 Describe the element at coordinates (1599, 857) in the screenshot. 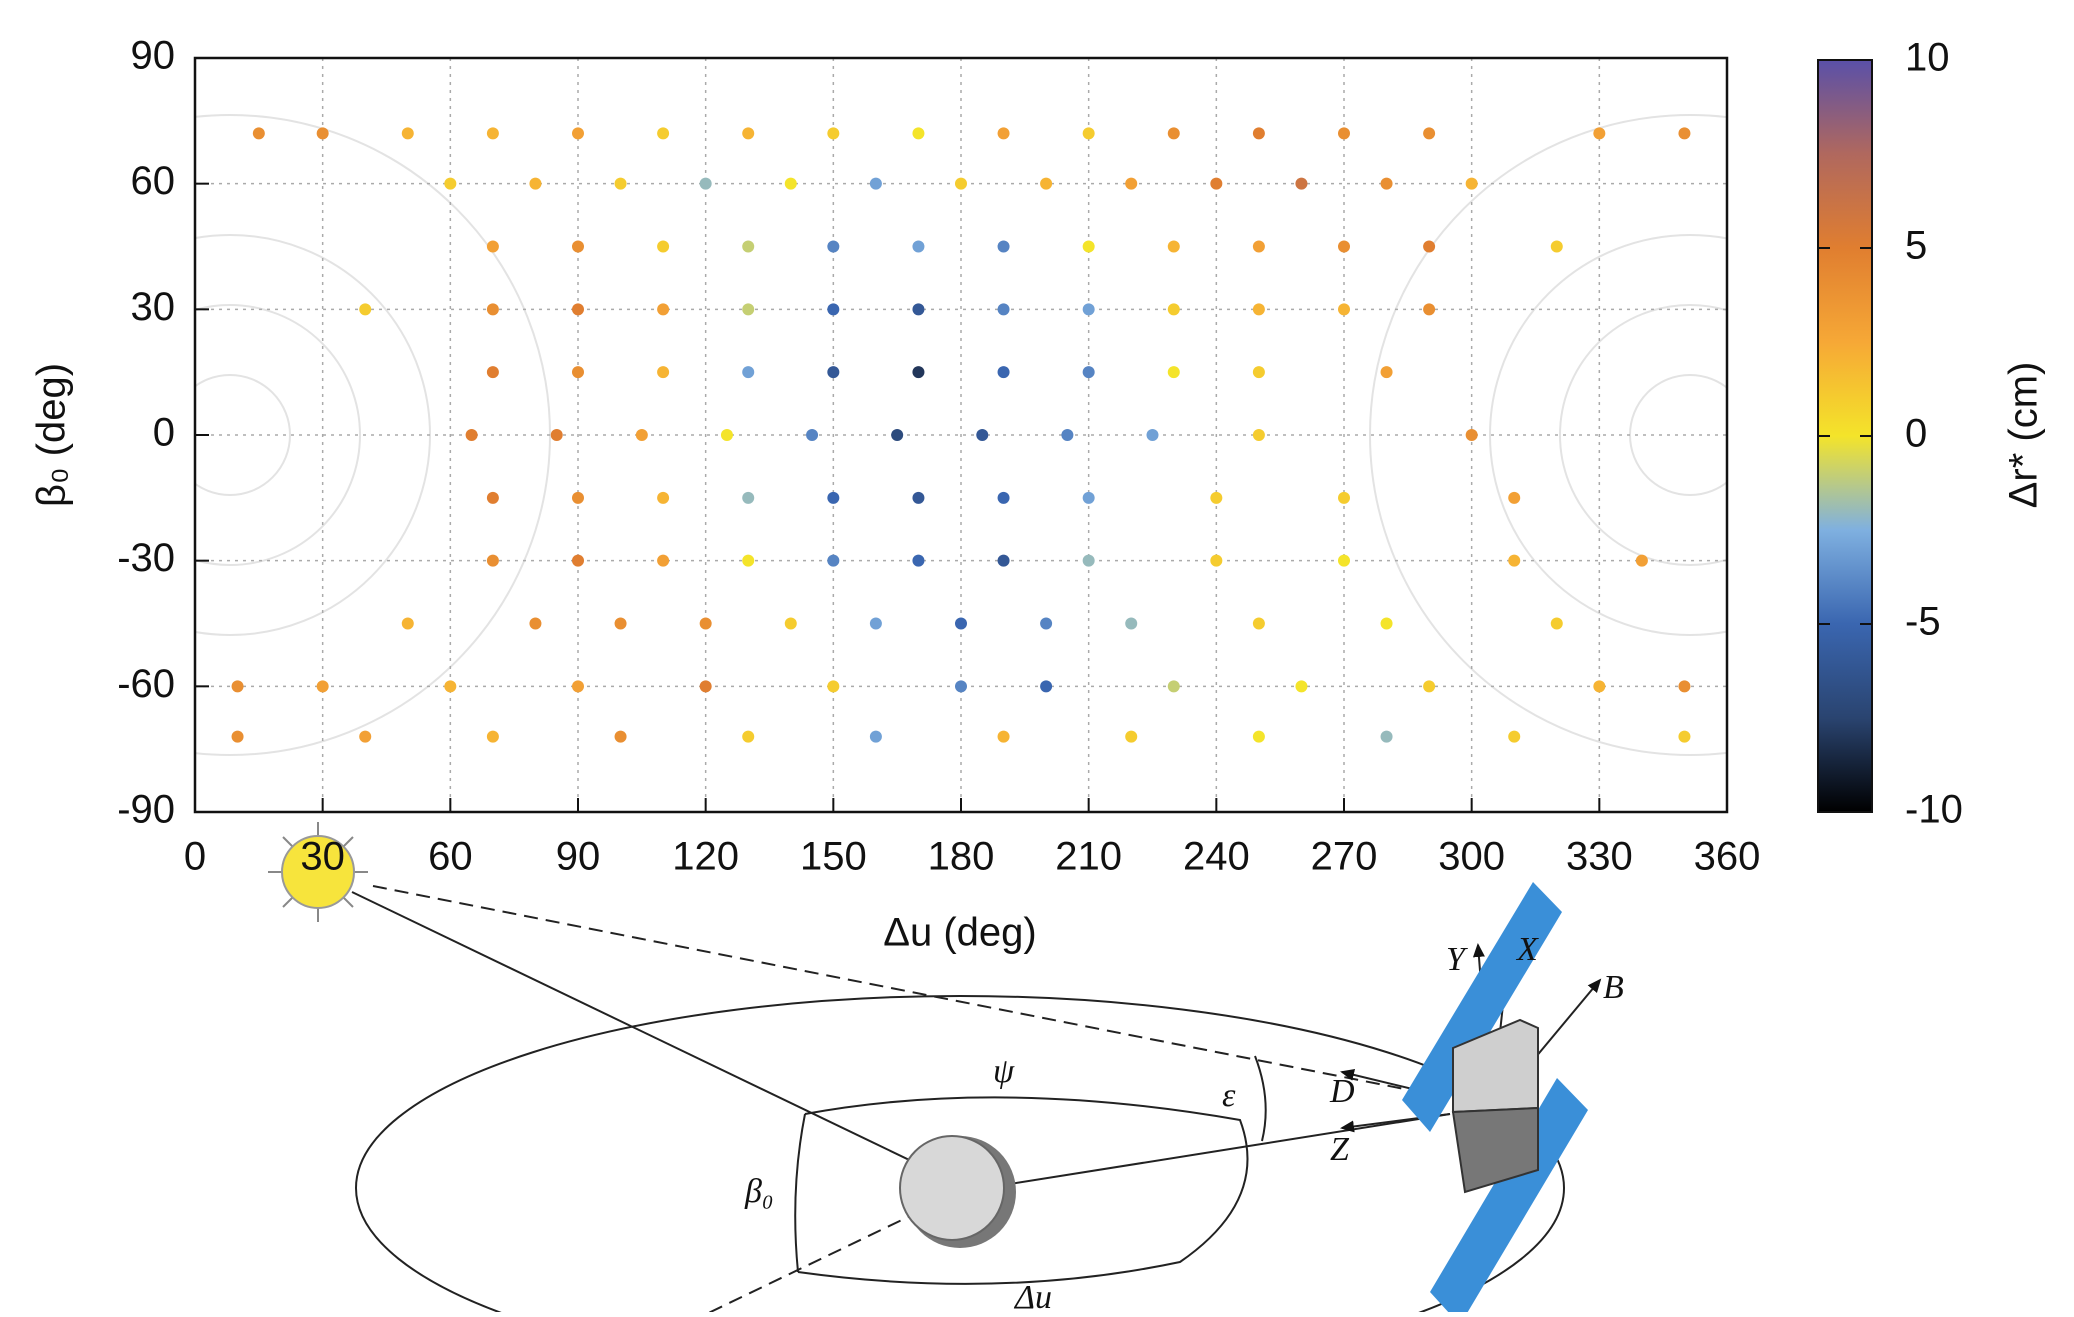

I see `x-tick-label: 330` at that location.